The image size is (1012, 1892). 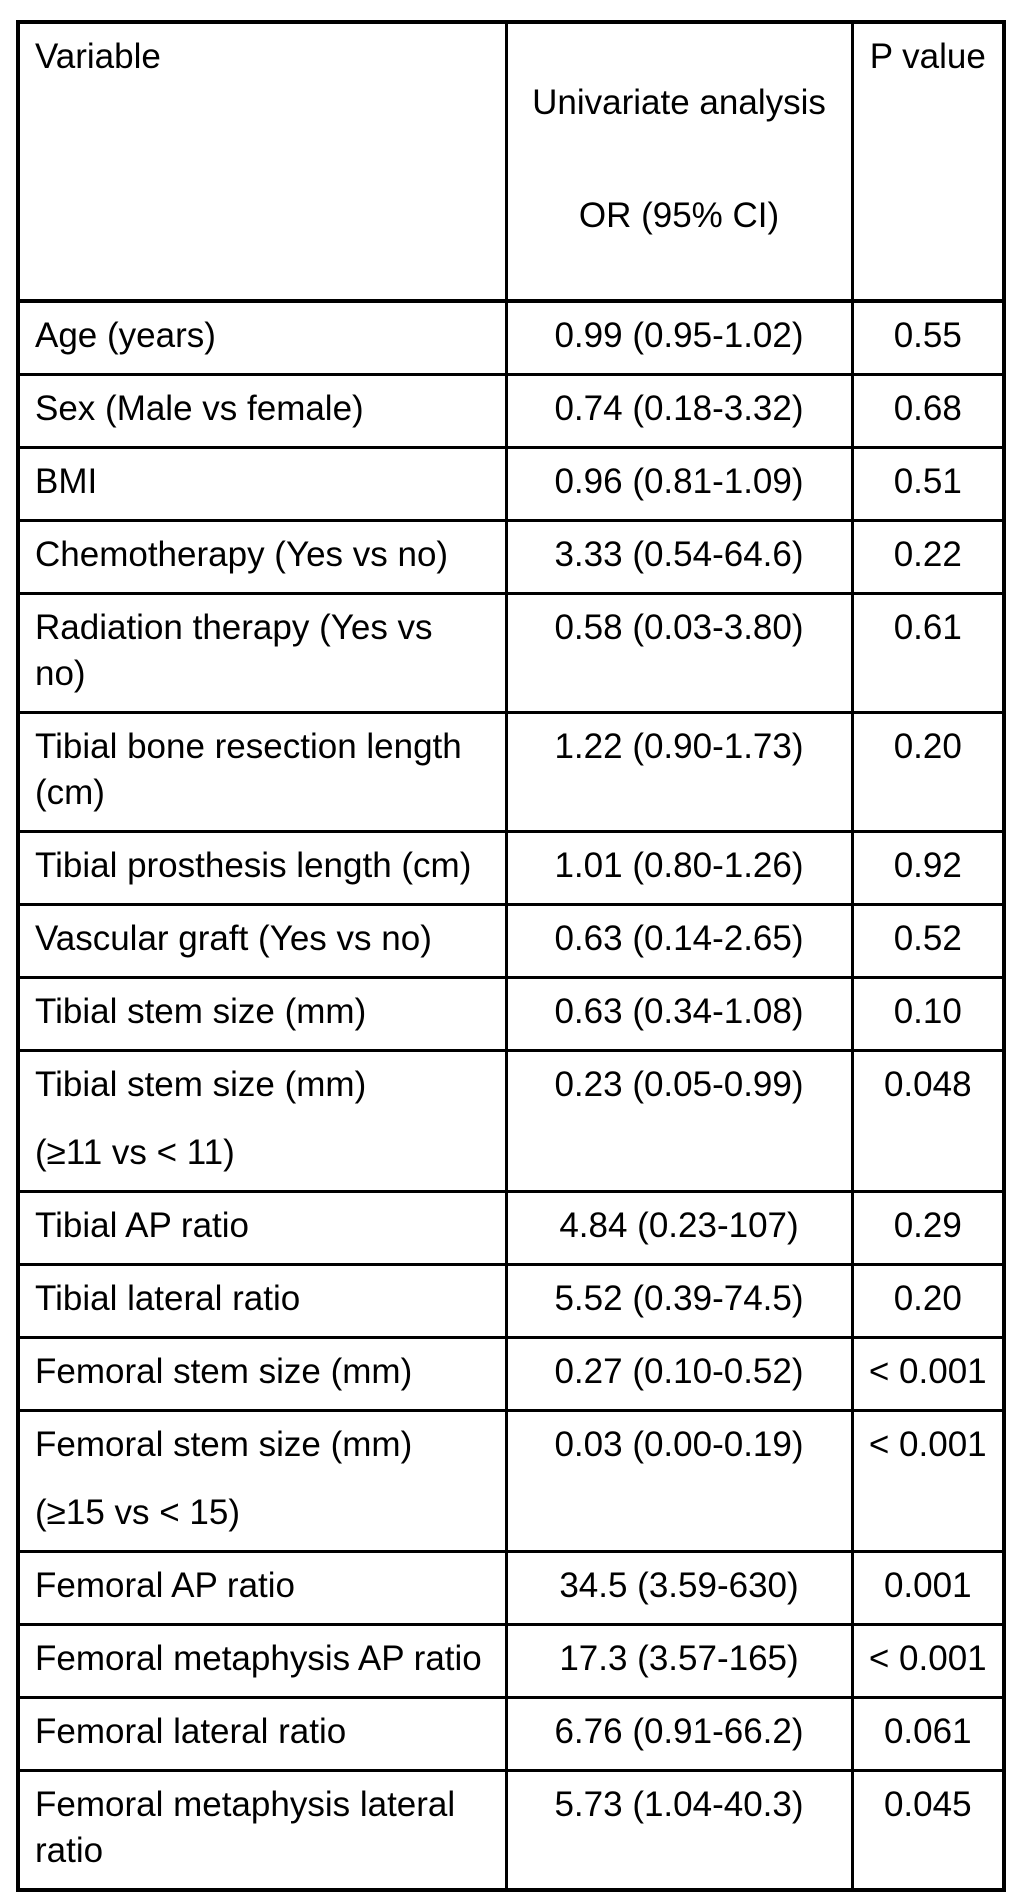 What do you see at coordinates (679, 653) in the screenshot?
I see `or-ci-cell: 0.58 (0.03-3.80)` at bounding box center [679, 653].